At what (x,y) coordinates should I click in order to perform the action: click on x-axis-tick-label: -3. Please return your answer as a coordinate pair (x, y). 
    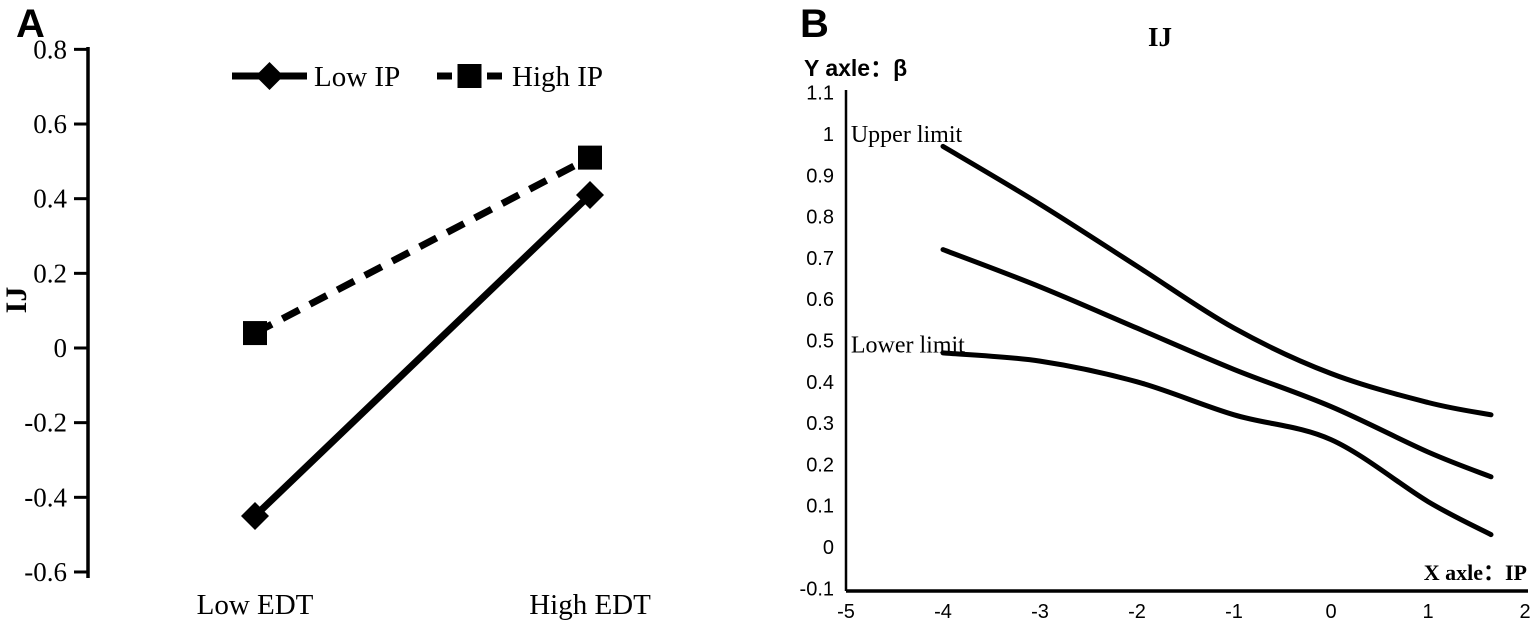
    Looking at the image, I should click on (1040, 612).